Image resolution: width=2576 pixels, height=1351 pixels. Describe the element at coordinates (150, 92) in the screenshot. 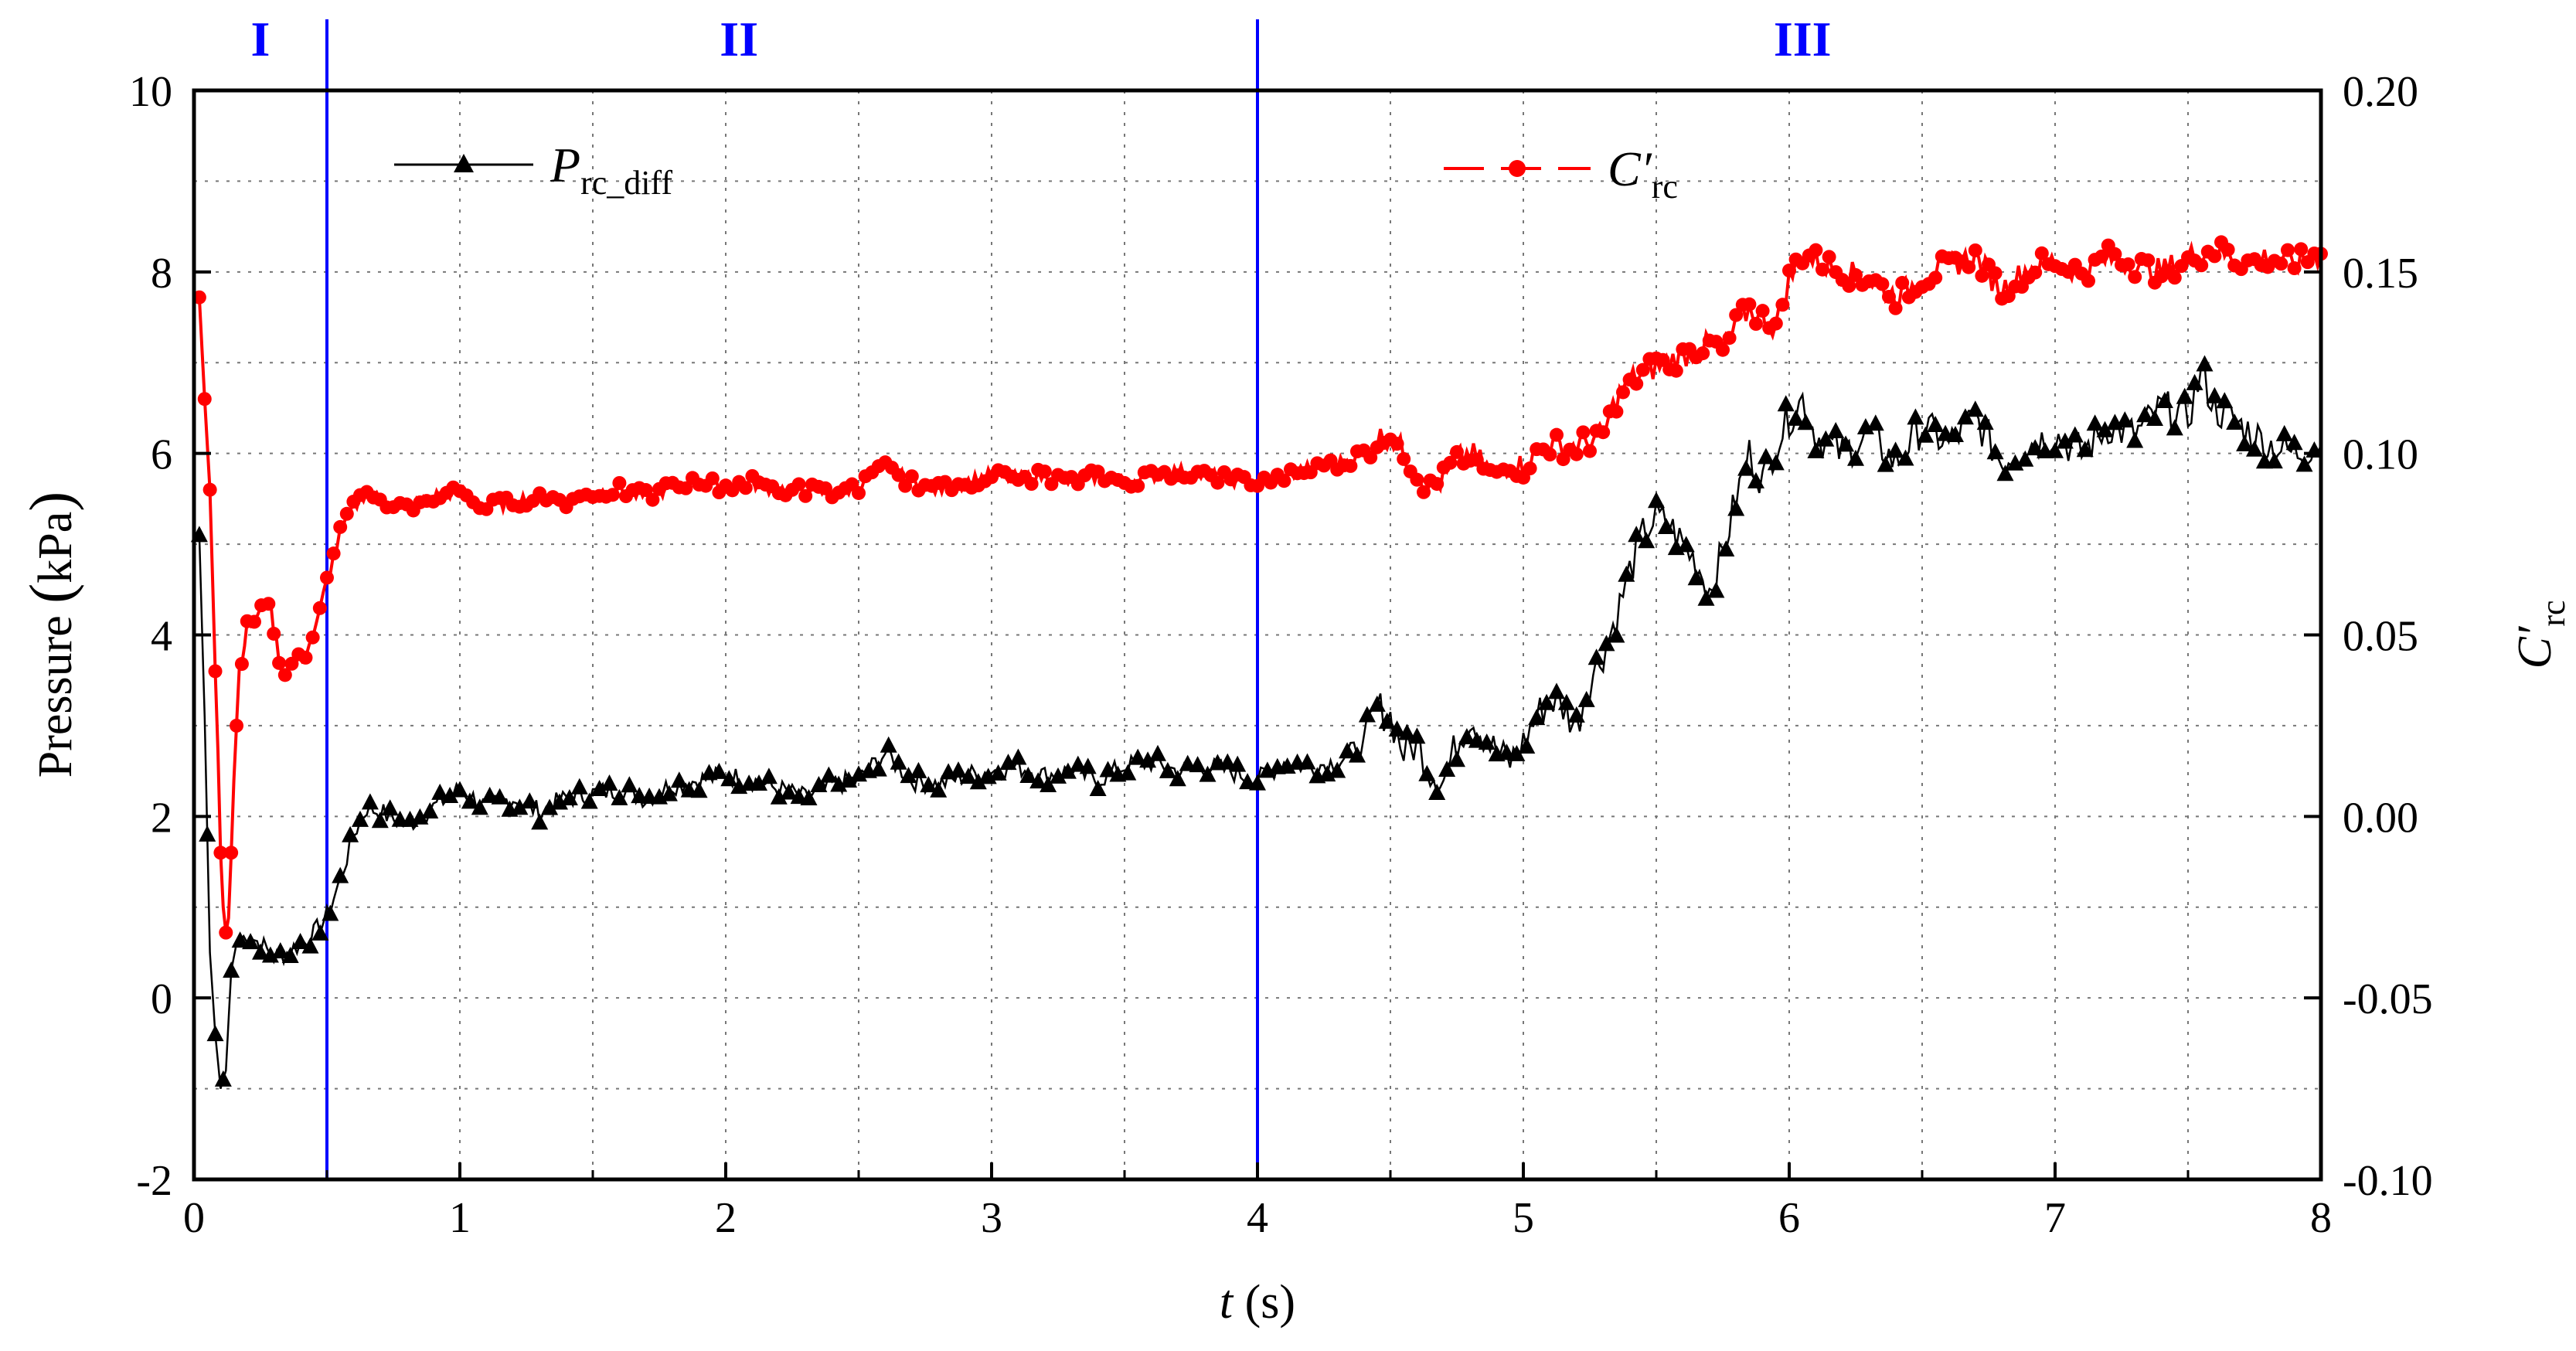

I see `y-left-tick-label: 10` at that location.